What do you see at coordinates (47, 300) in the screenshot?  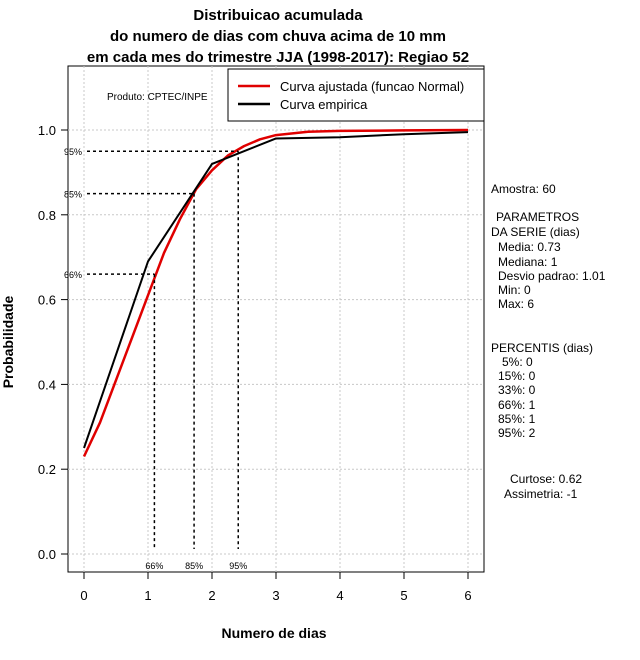 I see `y-tick-label: 0.6` at bounding box center [47, 300].